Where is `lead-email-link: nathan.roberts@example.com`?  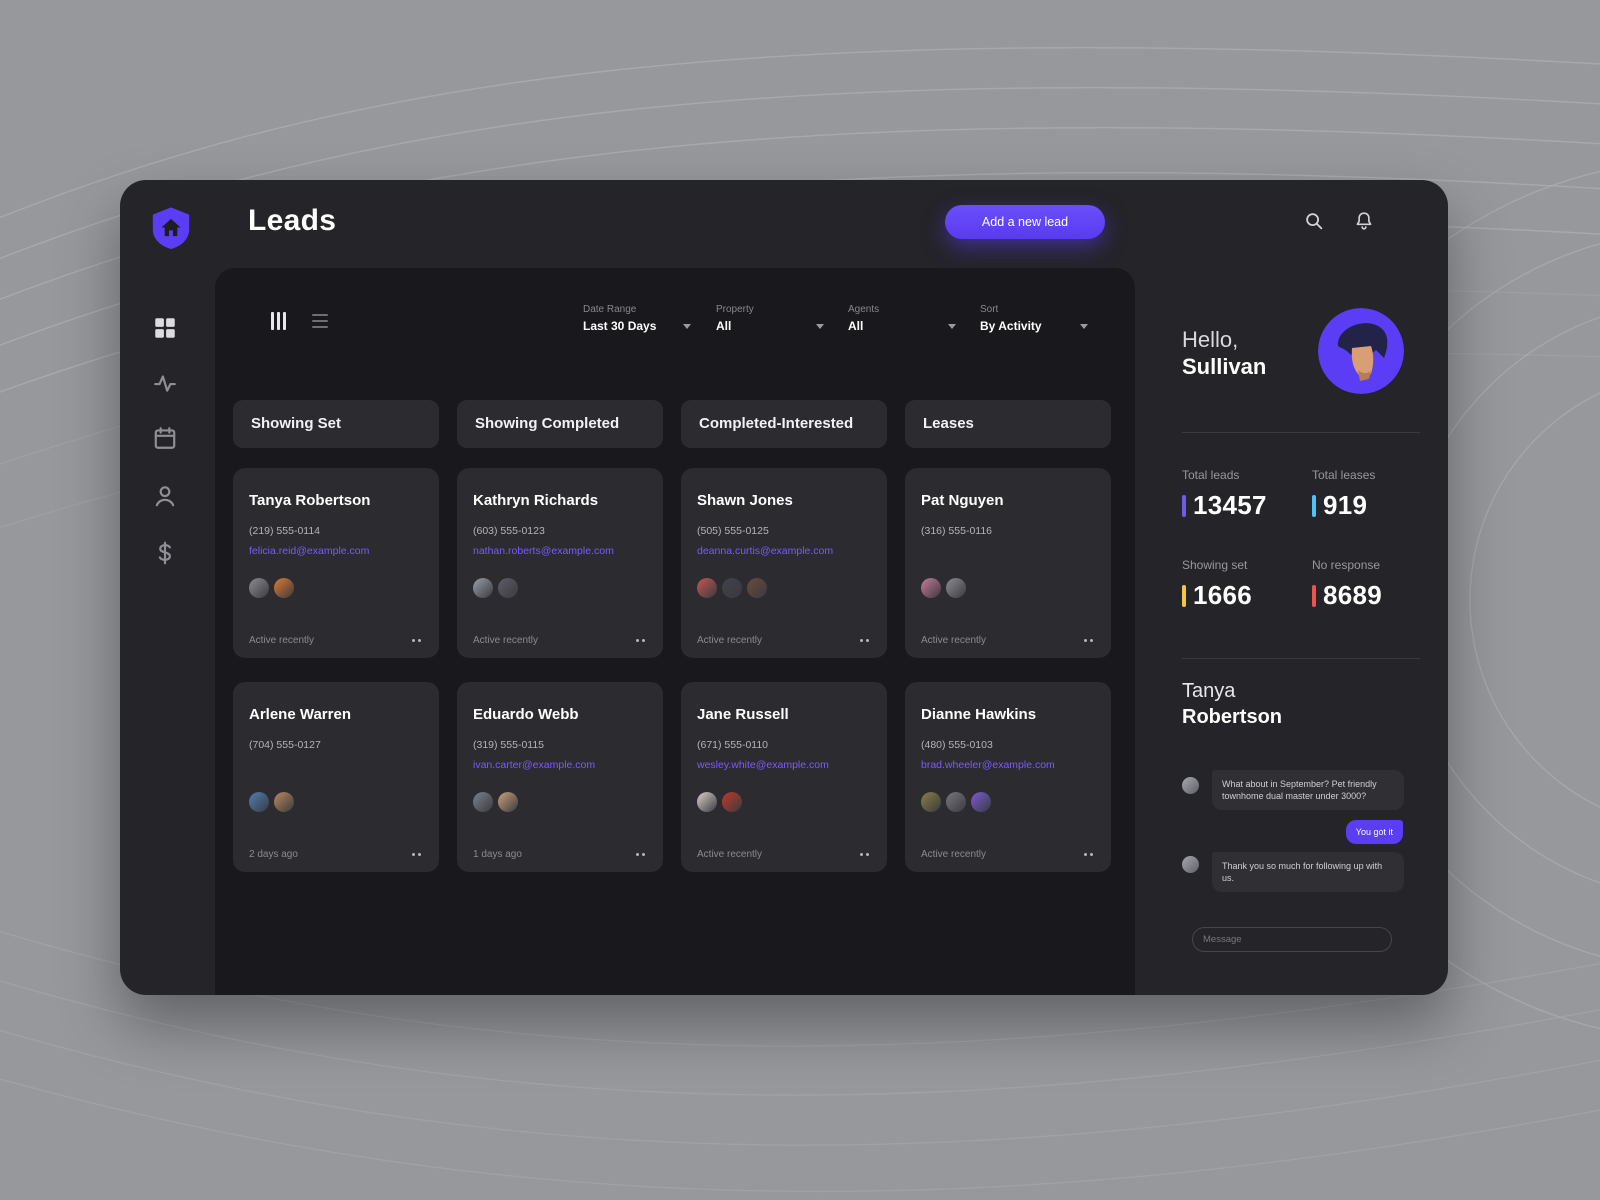 lead-email-link: nathan.roberts@example.com is located at coordinates (543, 551).